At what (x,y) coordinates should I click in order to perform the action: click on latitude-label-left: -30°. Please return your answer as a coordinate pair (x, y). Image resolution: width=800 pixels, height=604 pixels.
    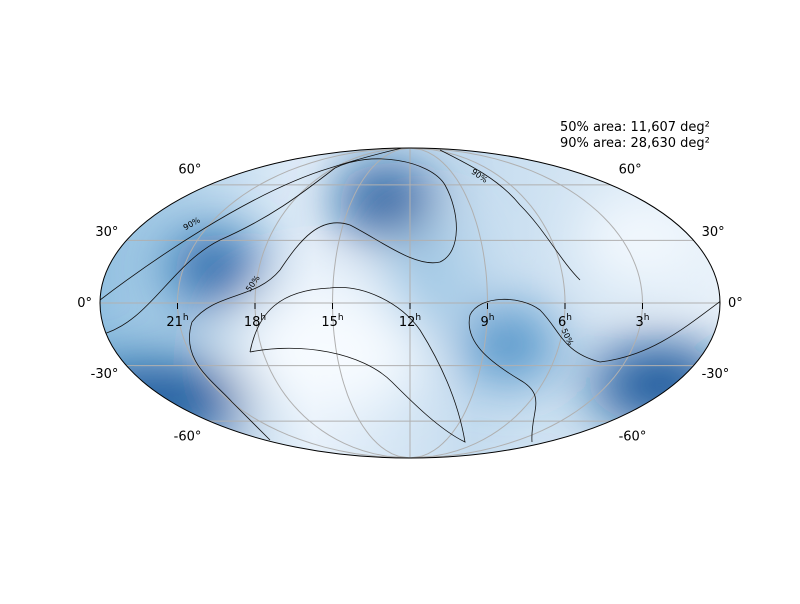
    Looking at the image, I should click on (105, 374).